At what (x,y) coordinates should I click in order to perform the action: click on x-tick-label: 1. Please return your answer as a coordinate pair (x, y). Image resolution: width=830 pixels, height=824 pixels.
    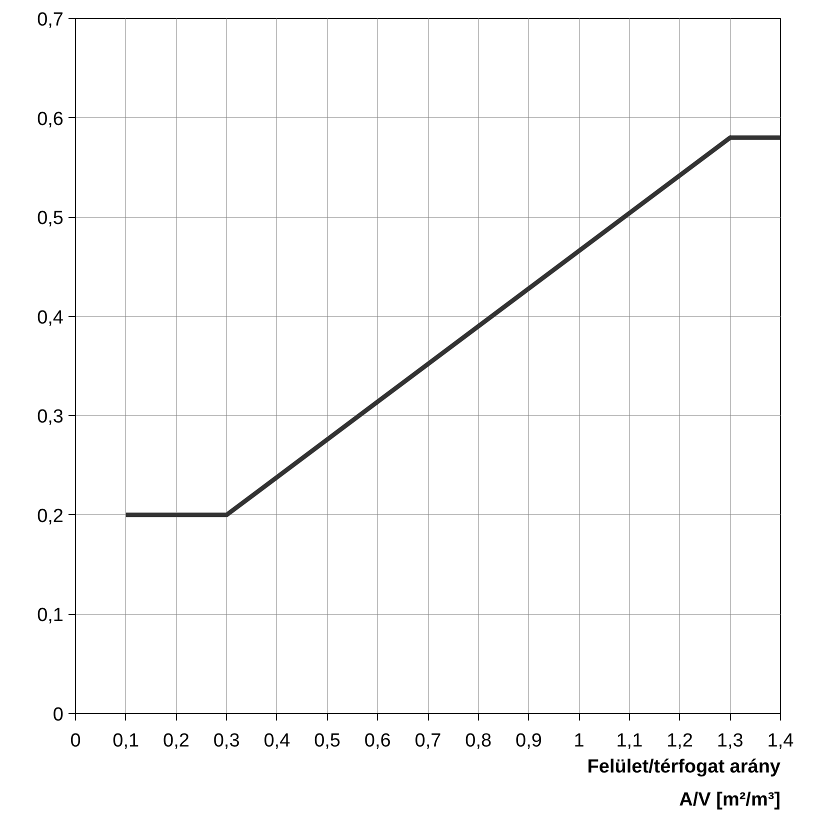
    Looking at the image, I should click on (579, 741).